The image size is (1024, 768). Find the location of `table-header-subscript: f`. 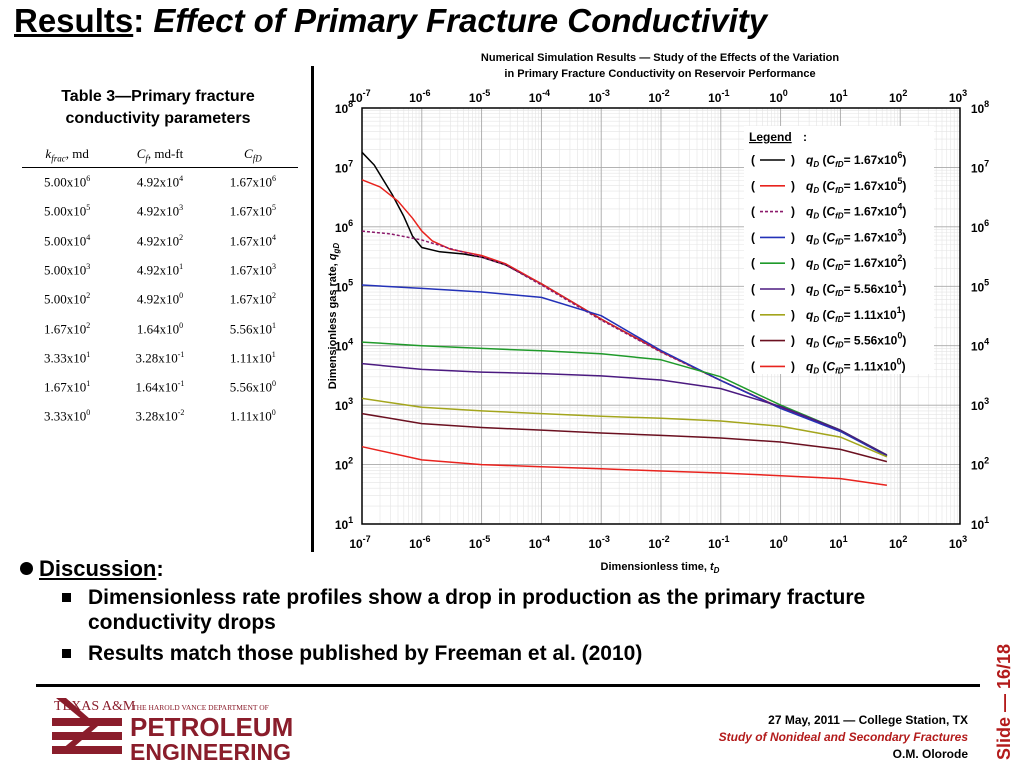

table-header-subscript: f is located at coordinates (146, 158).